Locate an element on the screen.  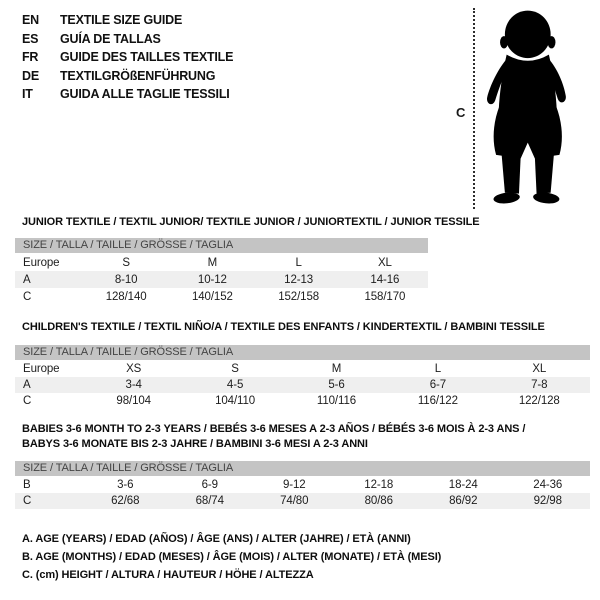
height-label: C is located at coordinates (461, 112).